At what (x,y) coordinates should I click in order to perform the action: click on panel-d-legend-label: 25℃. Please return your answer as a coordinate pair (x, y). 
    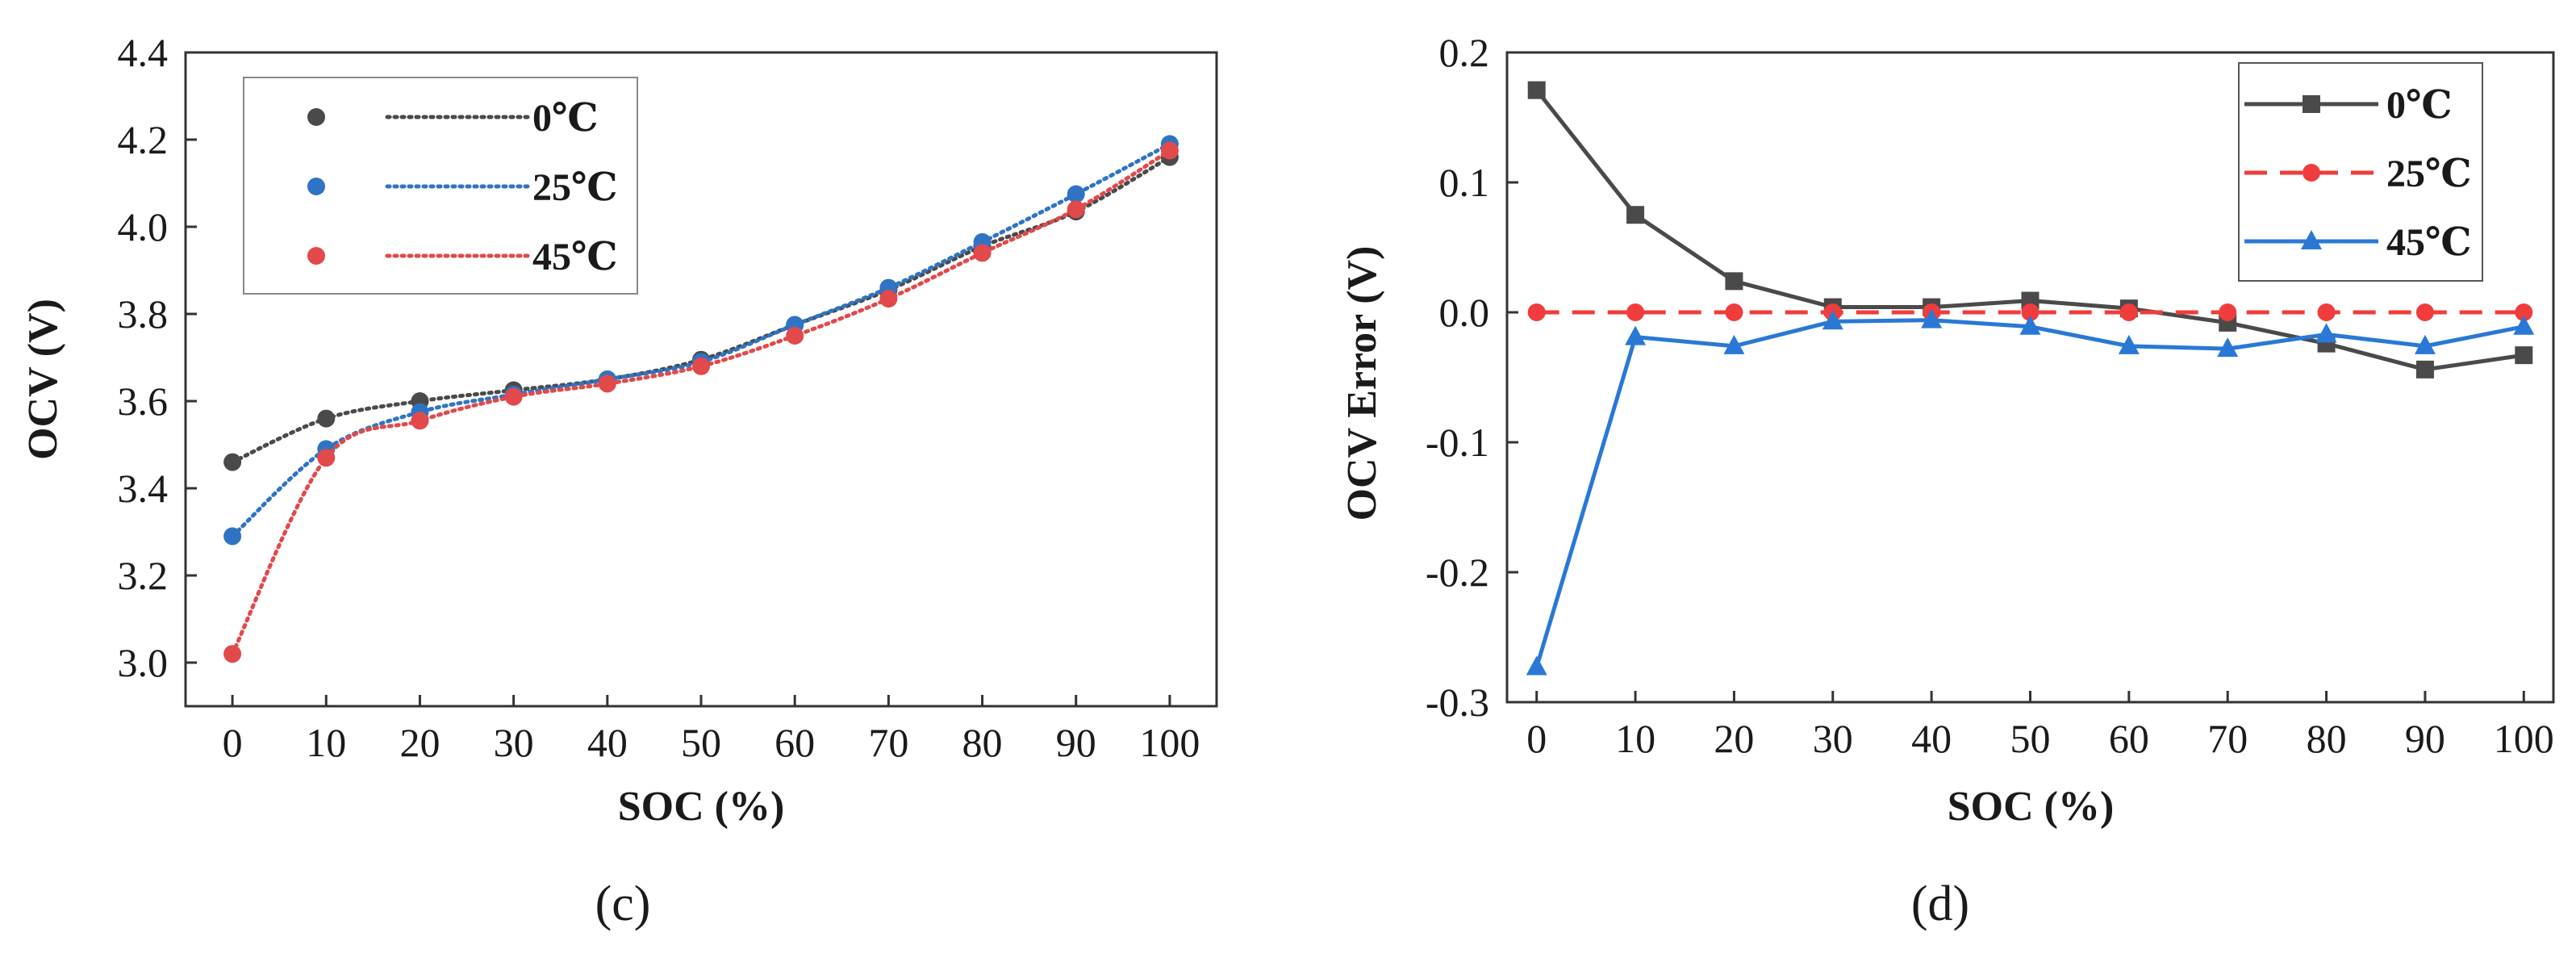
    Looking at the image, I should click on (2429, 174).